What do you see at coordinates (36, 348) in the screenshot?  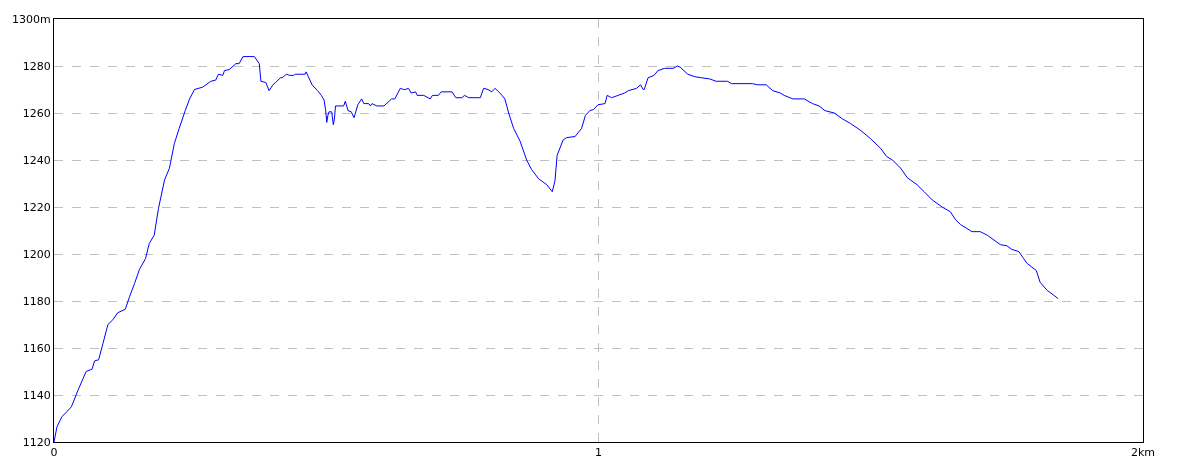 I see `y-tick-label: 1160` at bounding box center [36, 348].